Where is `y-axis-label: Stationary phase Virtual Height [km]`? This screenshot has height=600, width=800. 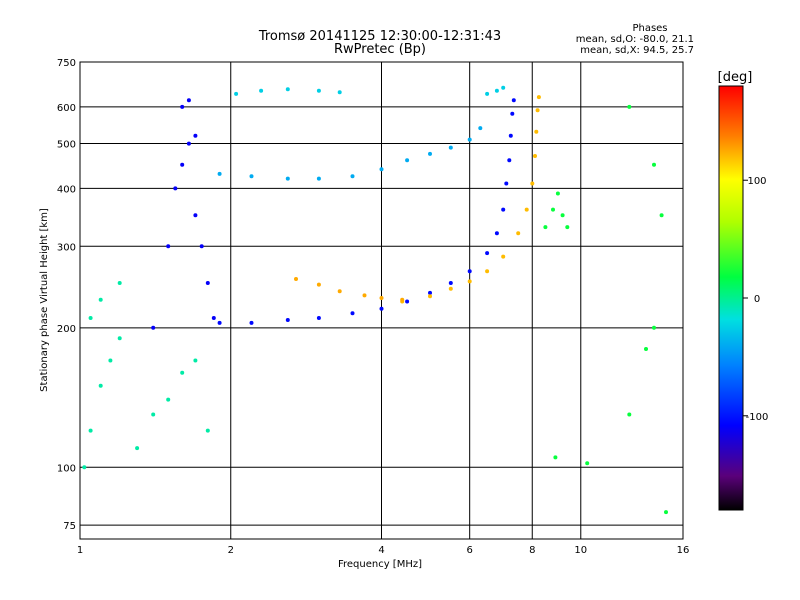
y-axis-label: Stationary phase Virtual Height [km] is located at coordinates (44, 300).